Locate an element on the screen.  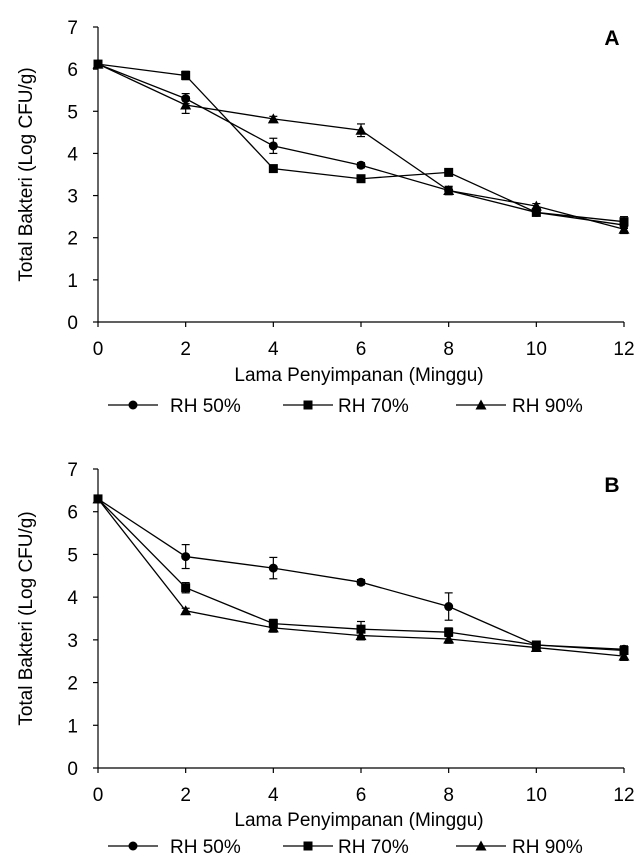
panel-label: A is located at coordinates (611, 38).